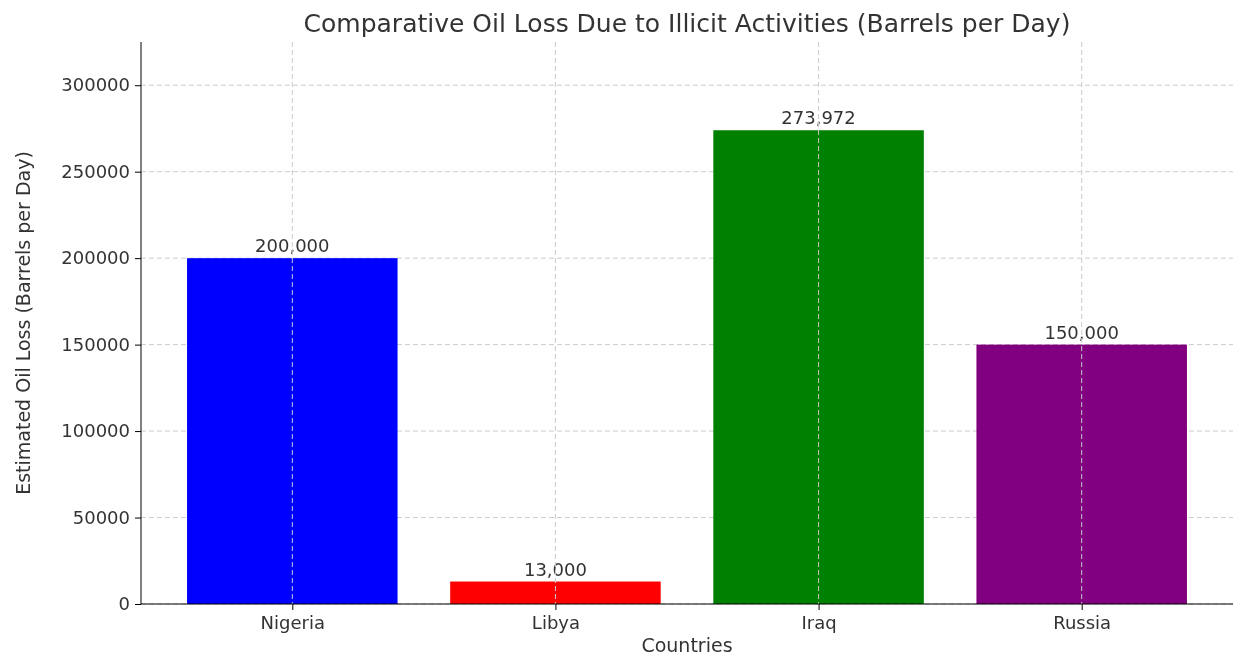  I want to click on y-axis-title: Estimated Oil Loss (Barrels per Day), so click(23, 323).